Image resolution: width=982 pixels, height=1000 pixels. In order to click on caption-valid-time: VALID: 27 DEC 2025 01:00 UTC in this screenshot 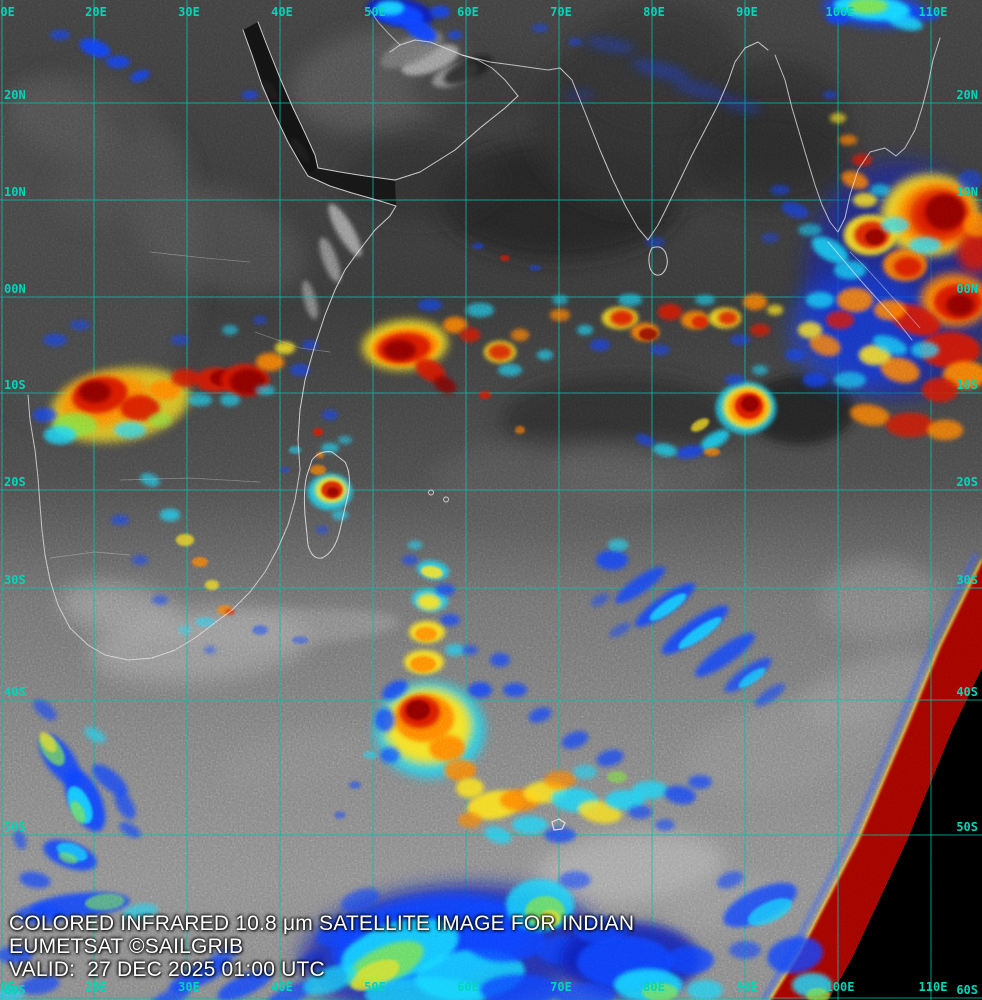, I will do `click(167, 969)`.